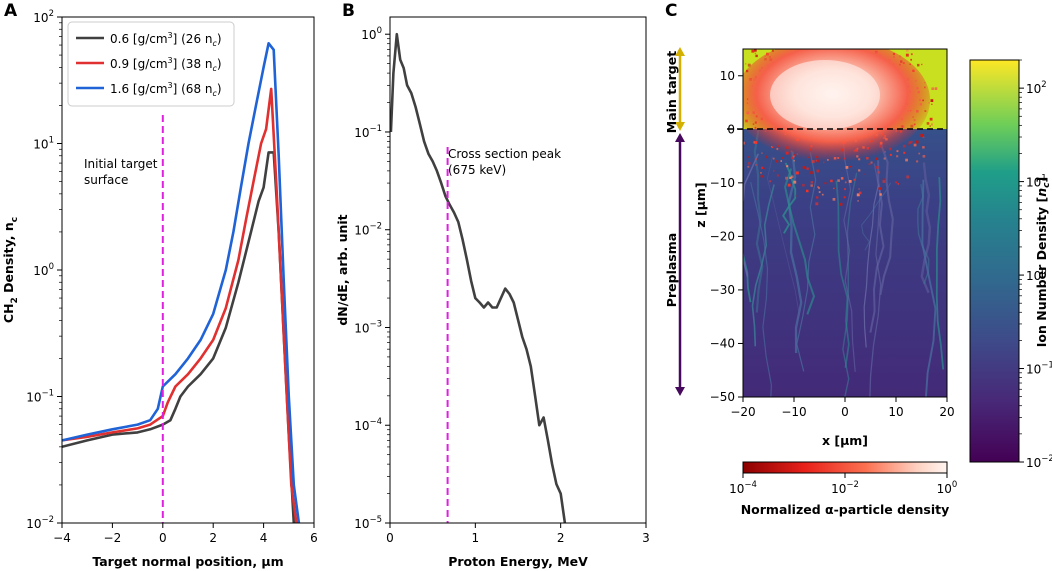 The width and height of the screenshot is (1052, 571). I want to click on panel-a-ylabel: CH2 Density, nc, so click(10, 270).